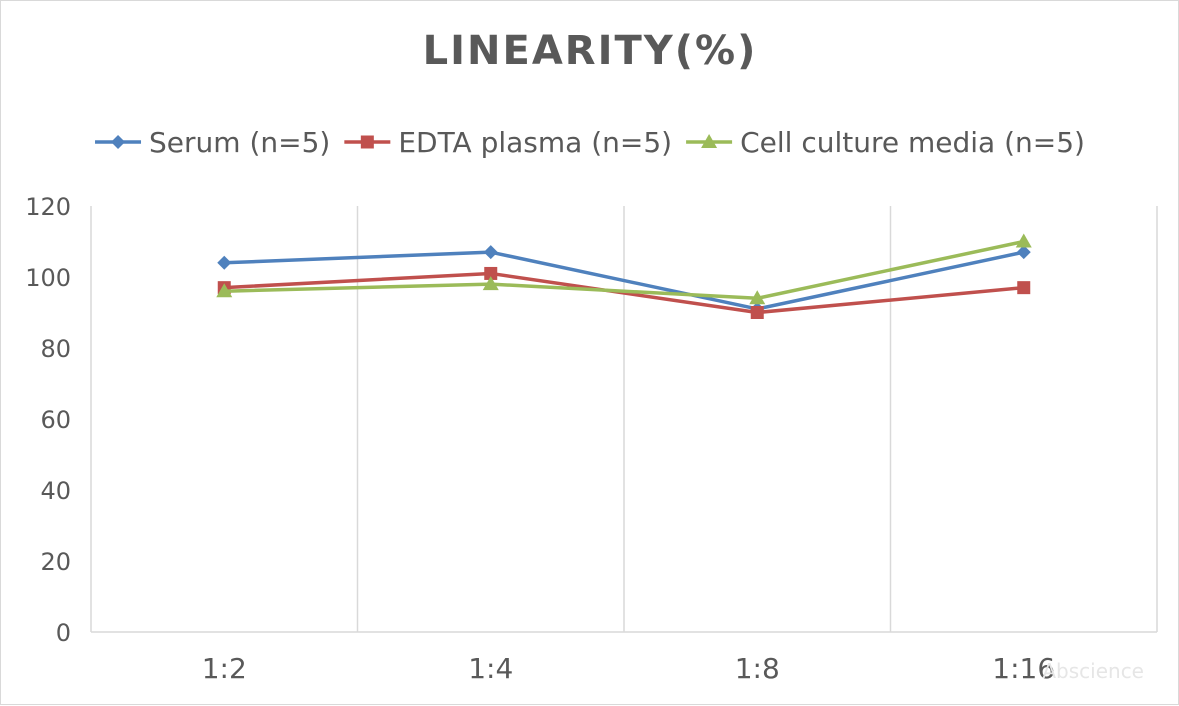  What do you see at coordinates (48, 207) in the screenshot?
I see `y-tick-label: 120` at bounding box center [48, 207].